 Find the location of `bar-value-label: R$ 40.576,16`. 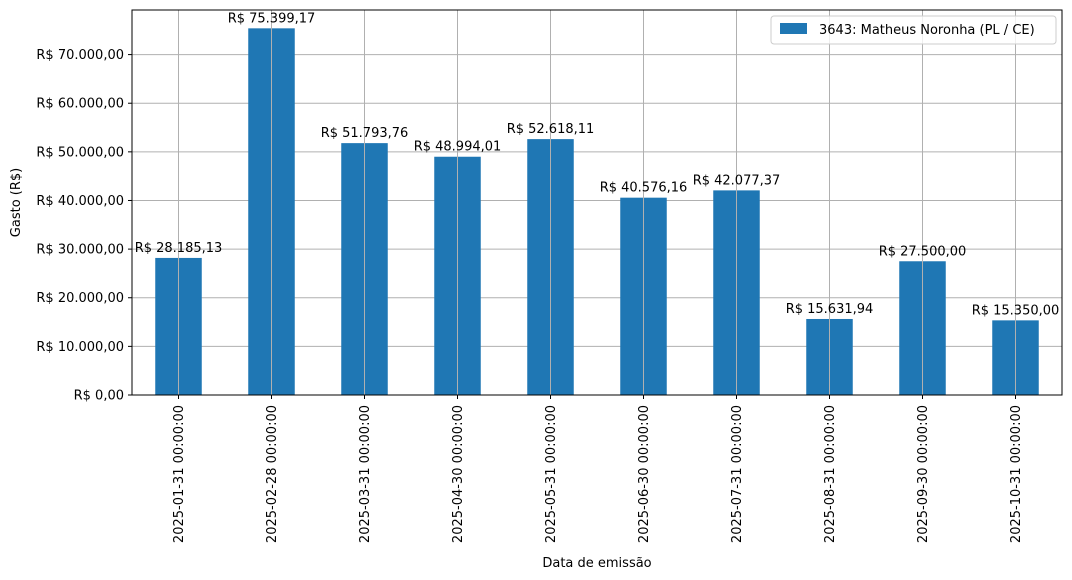

bar-value-label: R$ 40.576,16 is located at coordinates (644, 188).